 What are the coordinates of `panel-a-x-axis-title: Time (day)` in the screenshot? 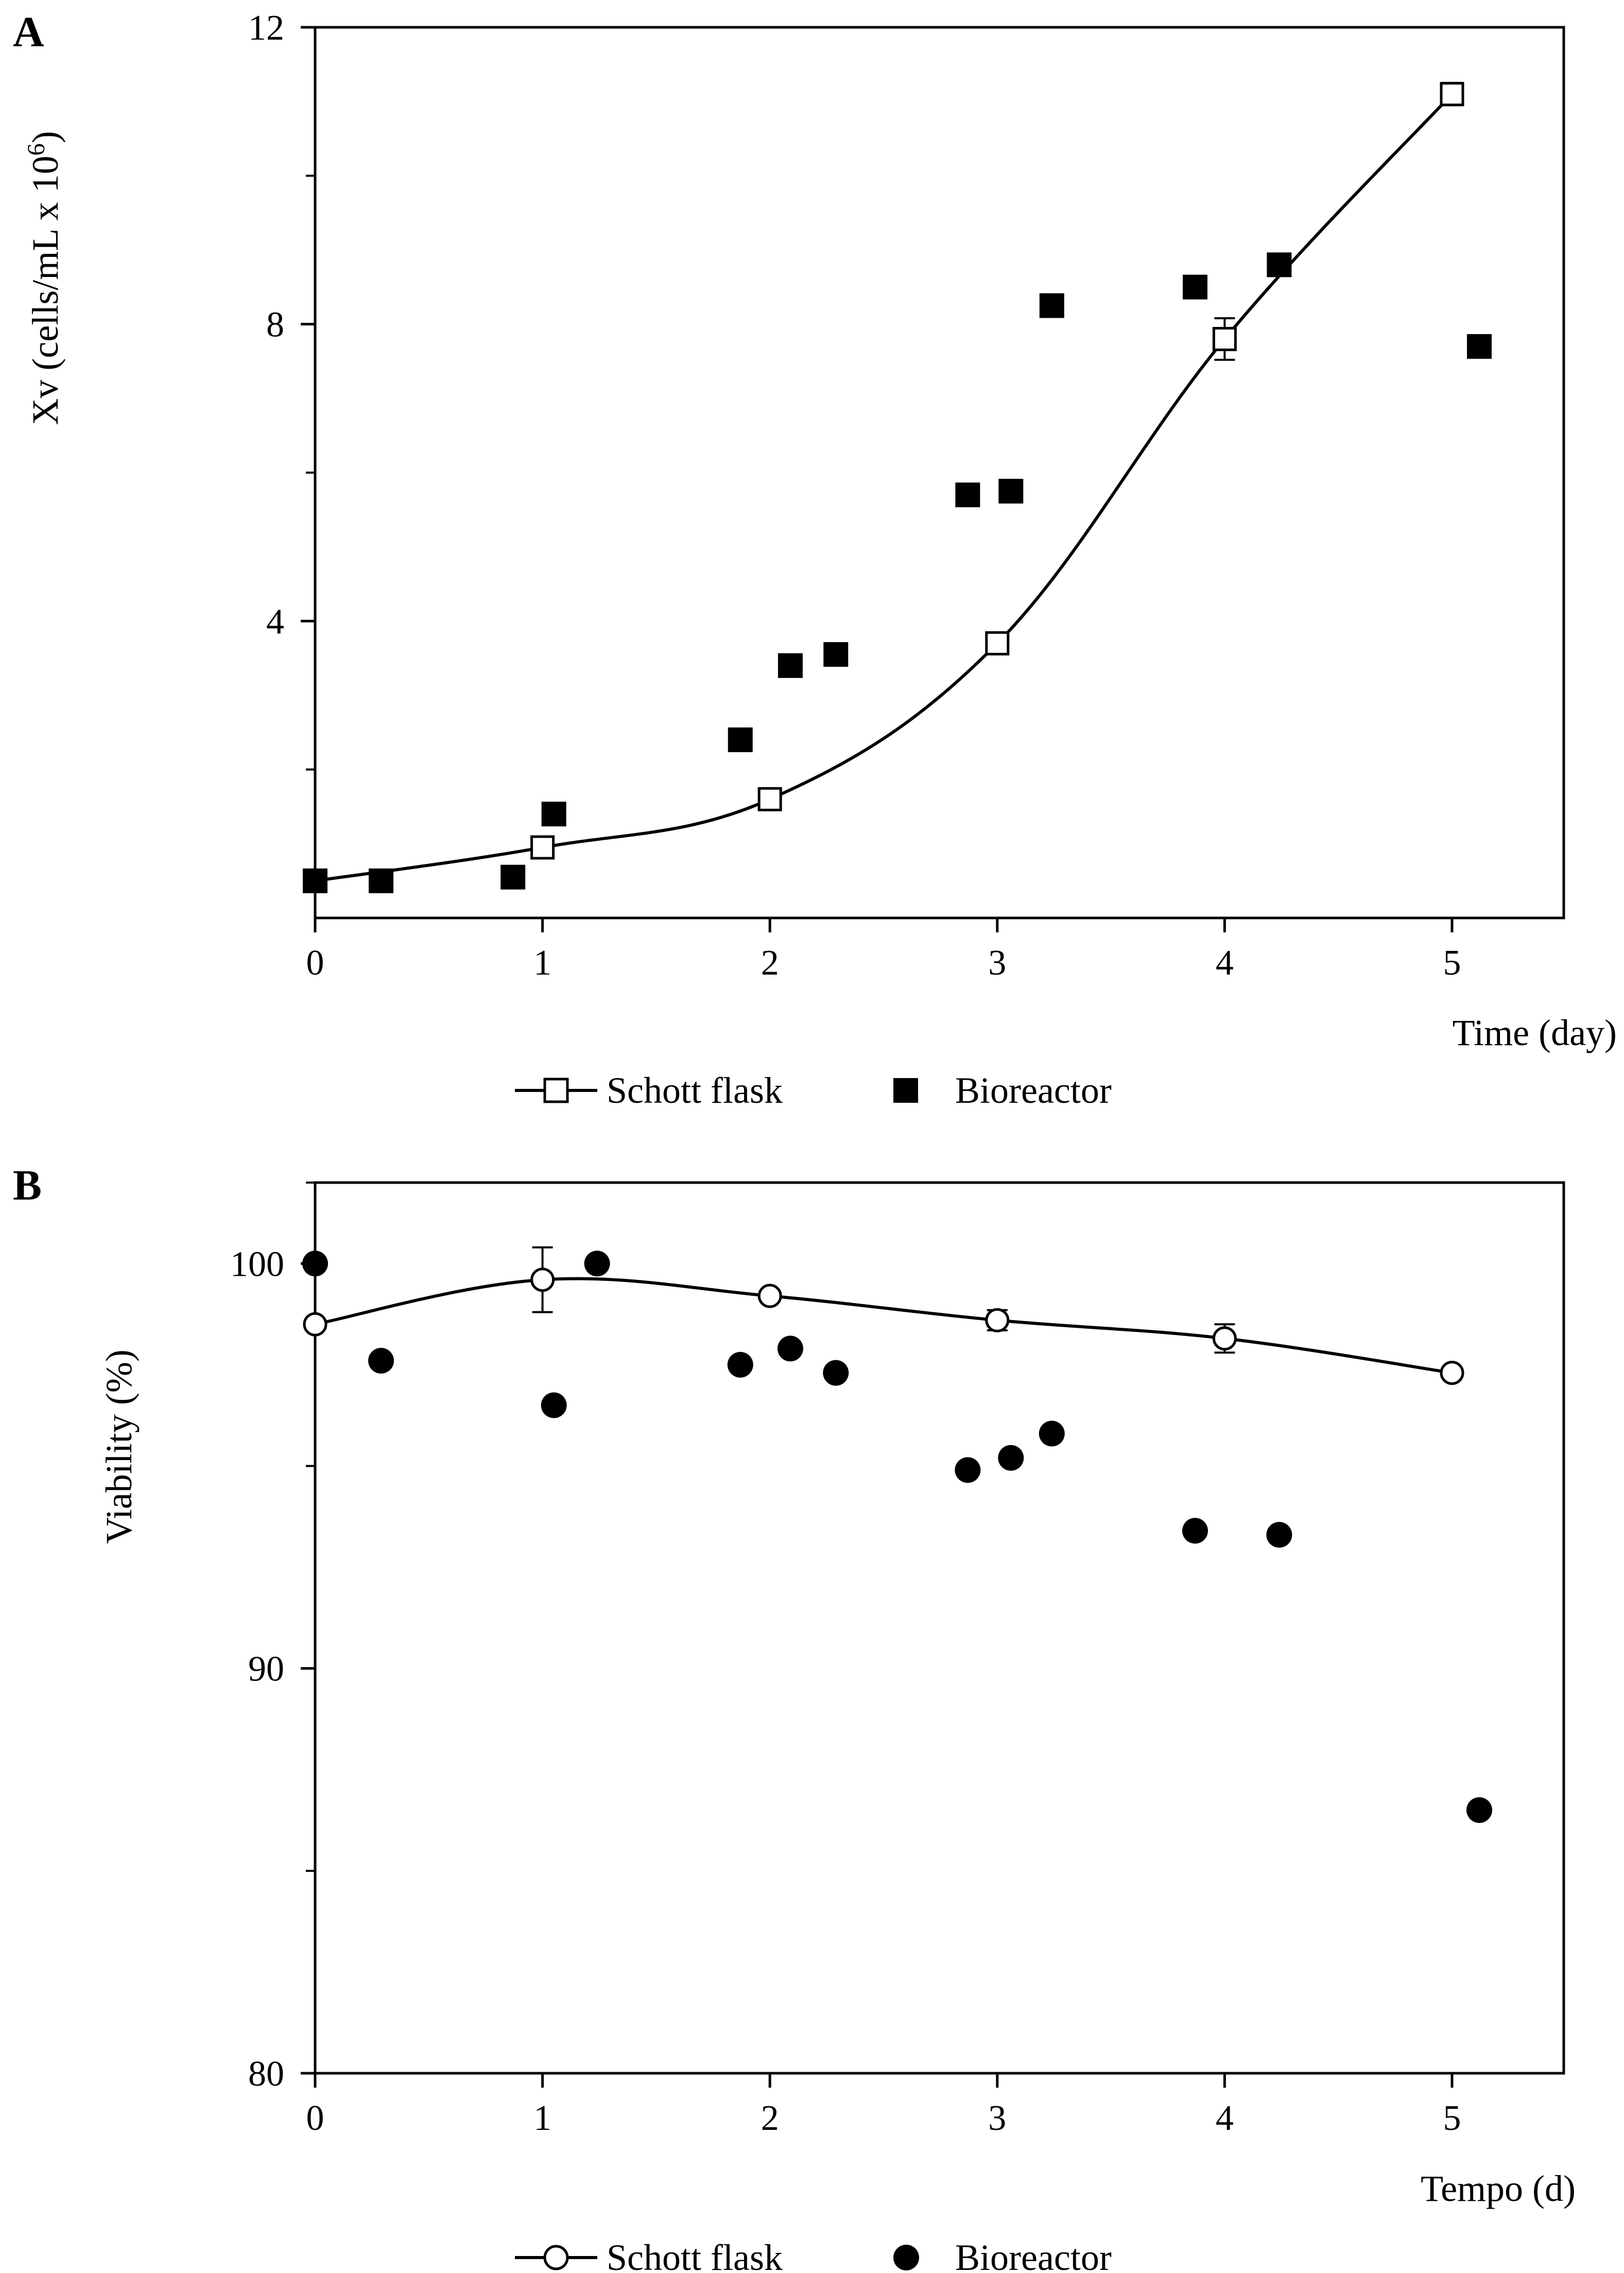 It's located at (1535, 1033).